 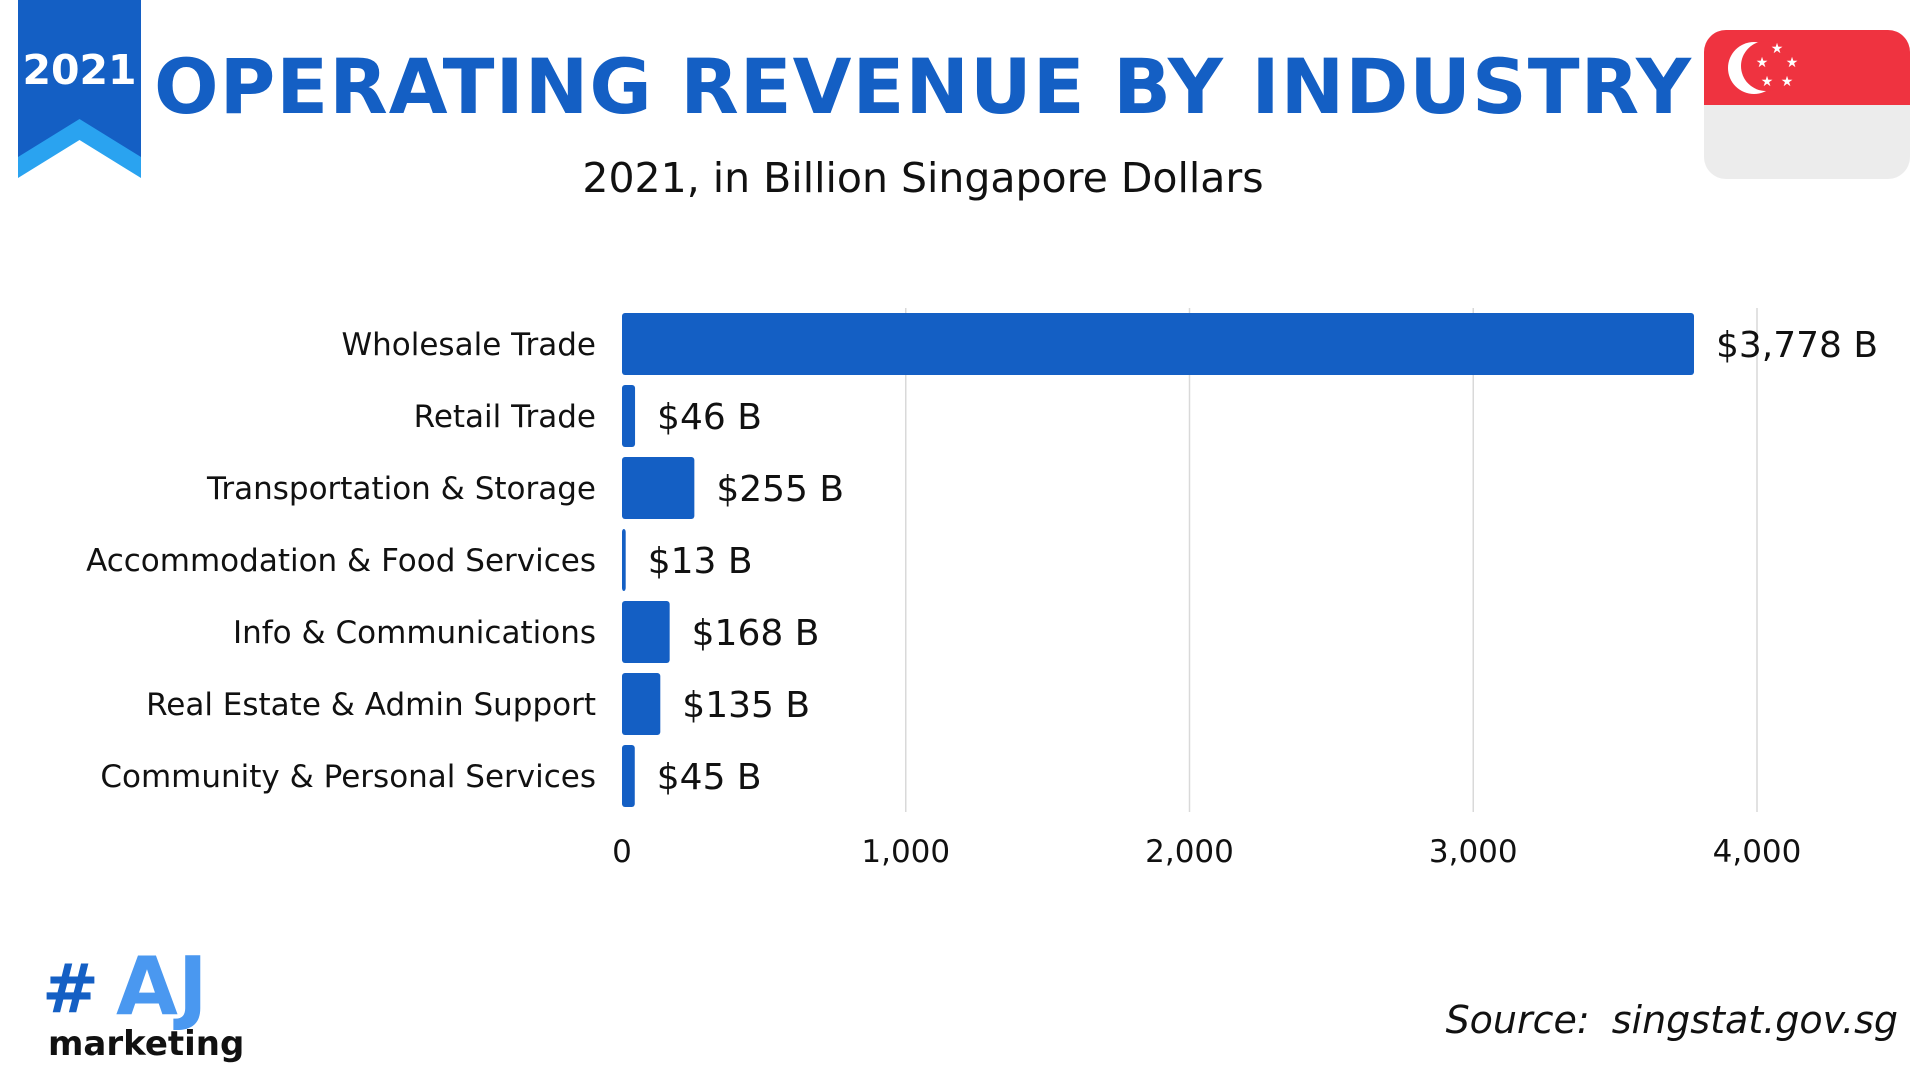 What do you see at coordinates (401, 489) in the screenshot?
I see `category-label: Transportation & Storage` at bounding box center [401, 489].